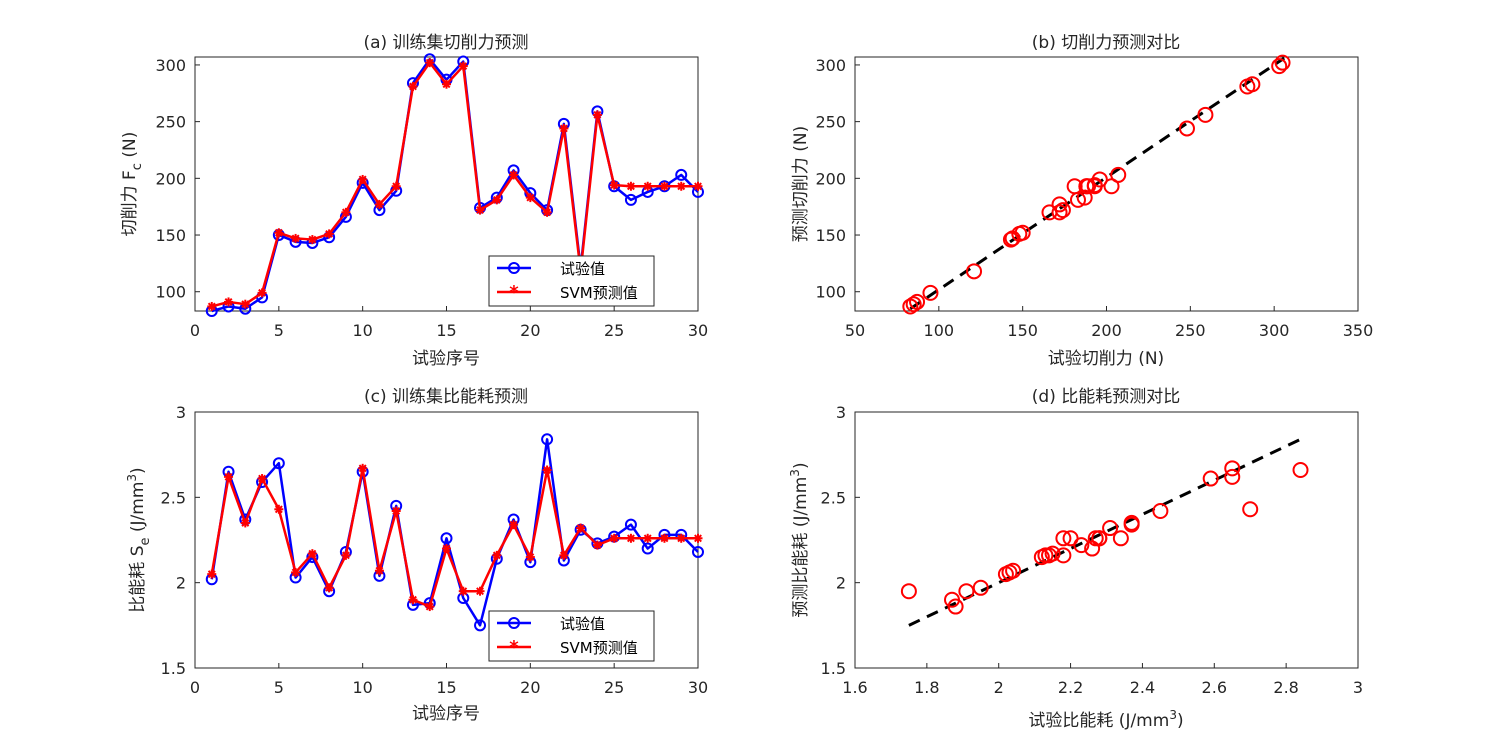 This screenshot has height=750, width=1500. I want to click on panel-c-ylabel: 比能耗 Se (J/mm3), so click(139, 539).